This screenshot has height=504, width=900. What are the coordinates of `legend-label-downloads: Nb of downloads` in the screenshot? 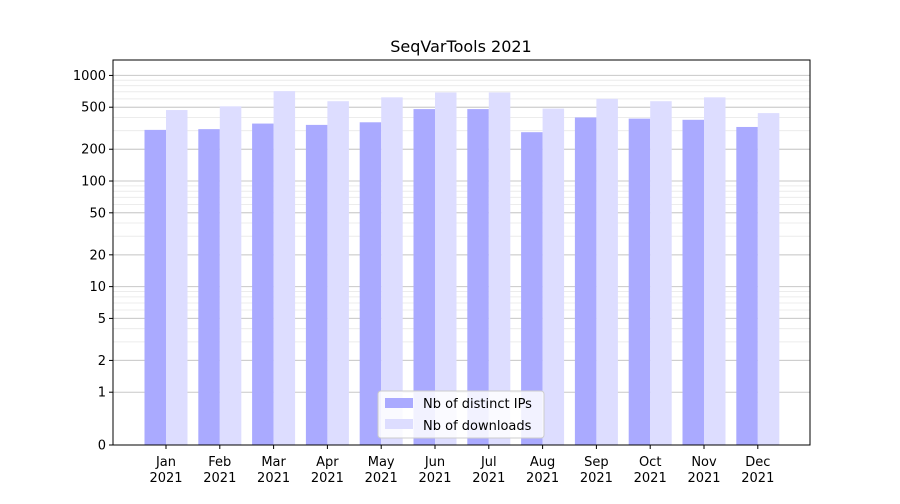 It's located at (477, 426).